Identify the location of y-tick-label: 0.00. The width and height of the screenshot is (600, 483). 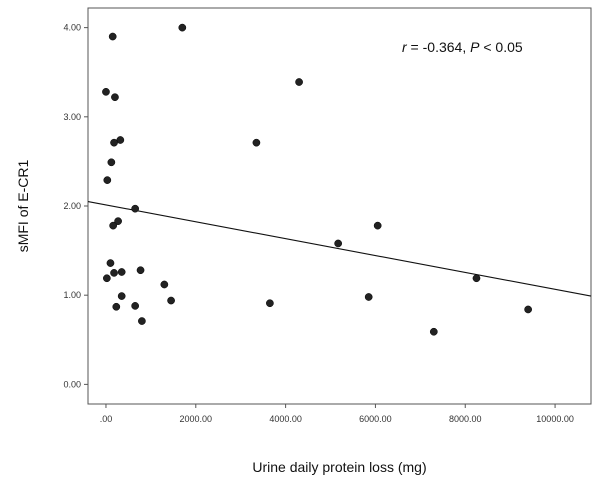
(72, 384).